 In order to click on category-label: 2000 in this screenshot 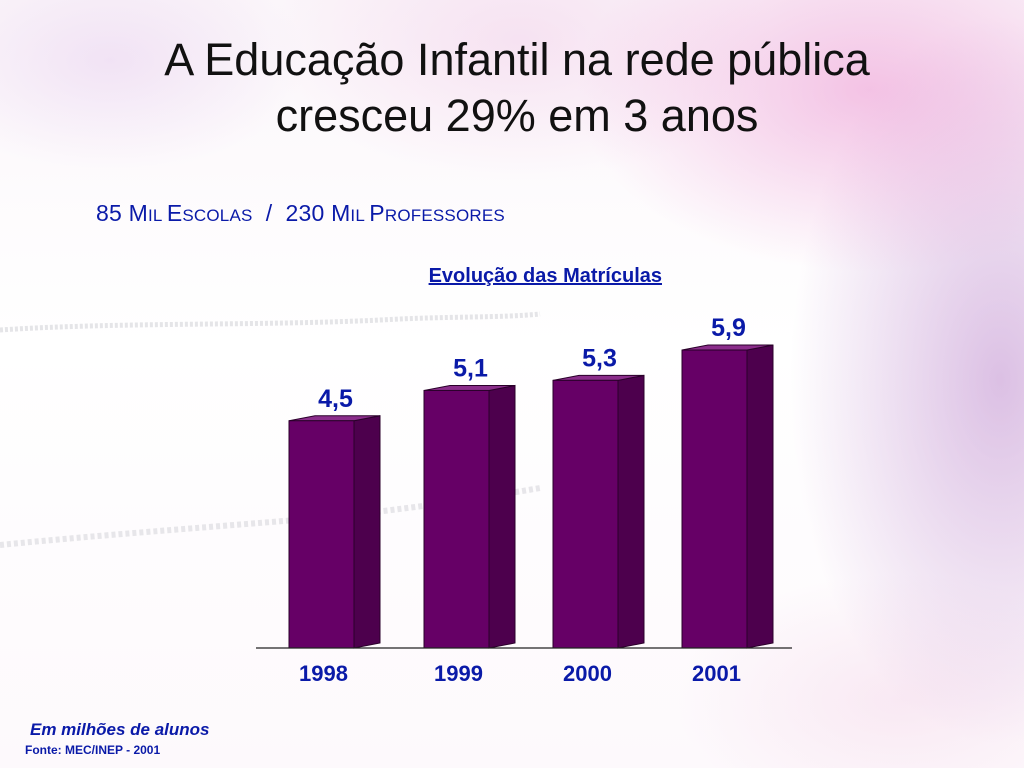, I will do `click(587, 673)`.